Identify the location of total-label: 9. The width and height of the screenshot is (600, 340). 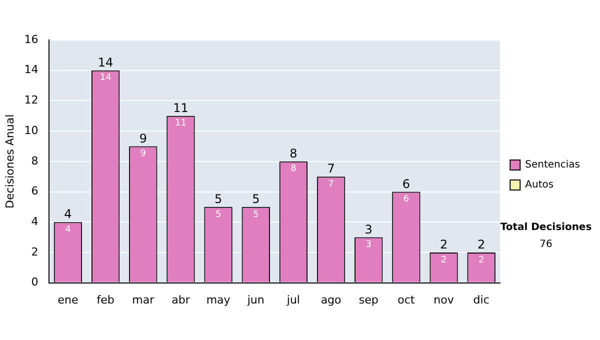
(143, 138).